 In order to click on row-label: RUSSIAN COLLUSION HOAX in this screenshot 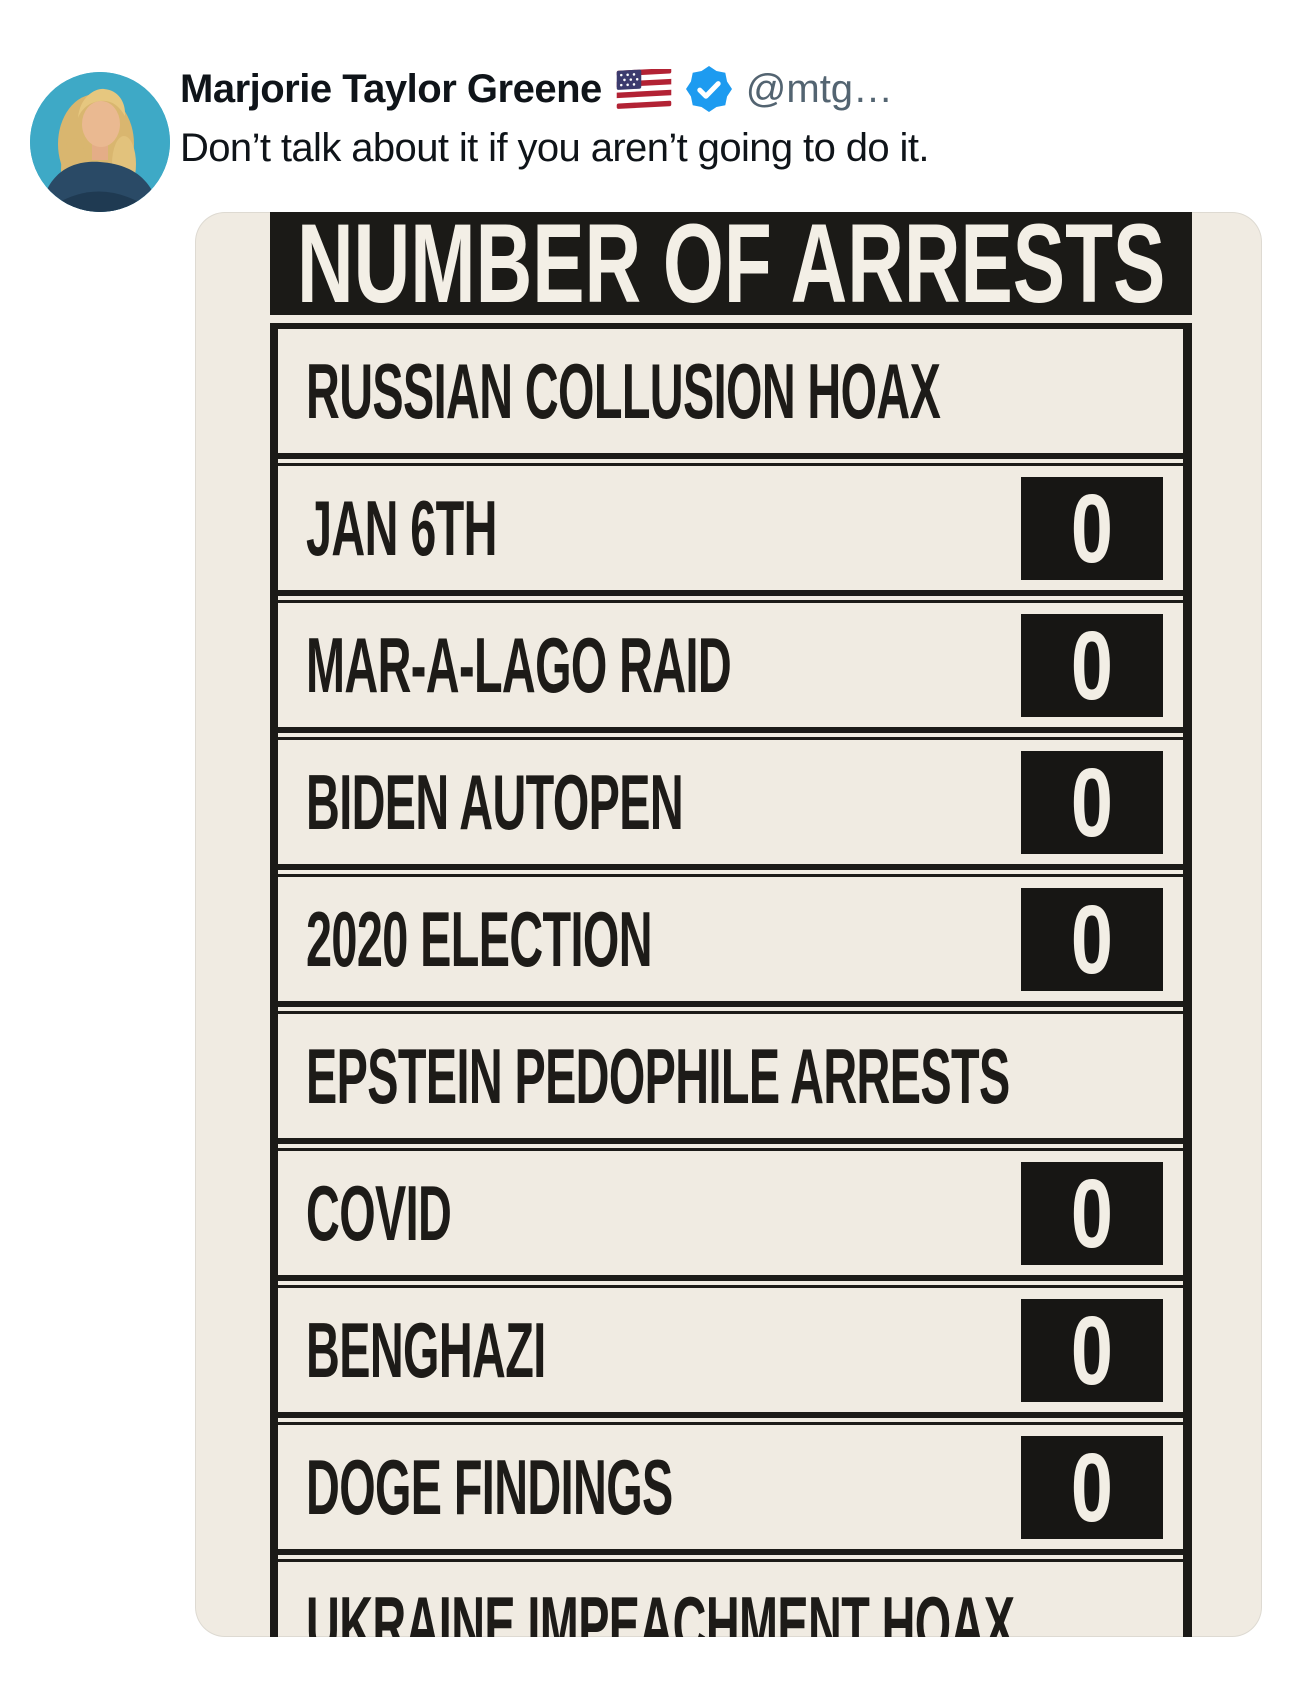, I will do `click(623, 391)`.